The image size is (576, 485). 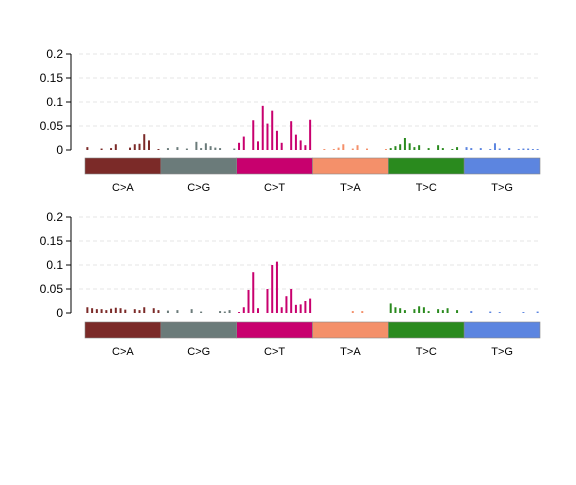 I want to click on category-label: T>A, so click(x=350, y=352).